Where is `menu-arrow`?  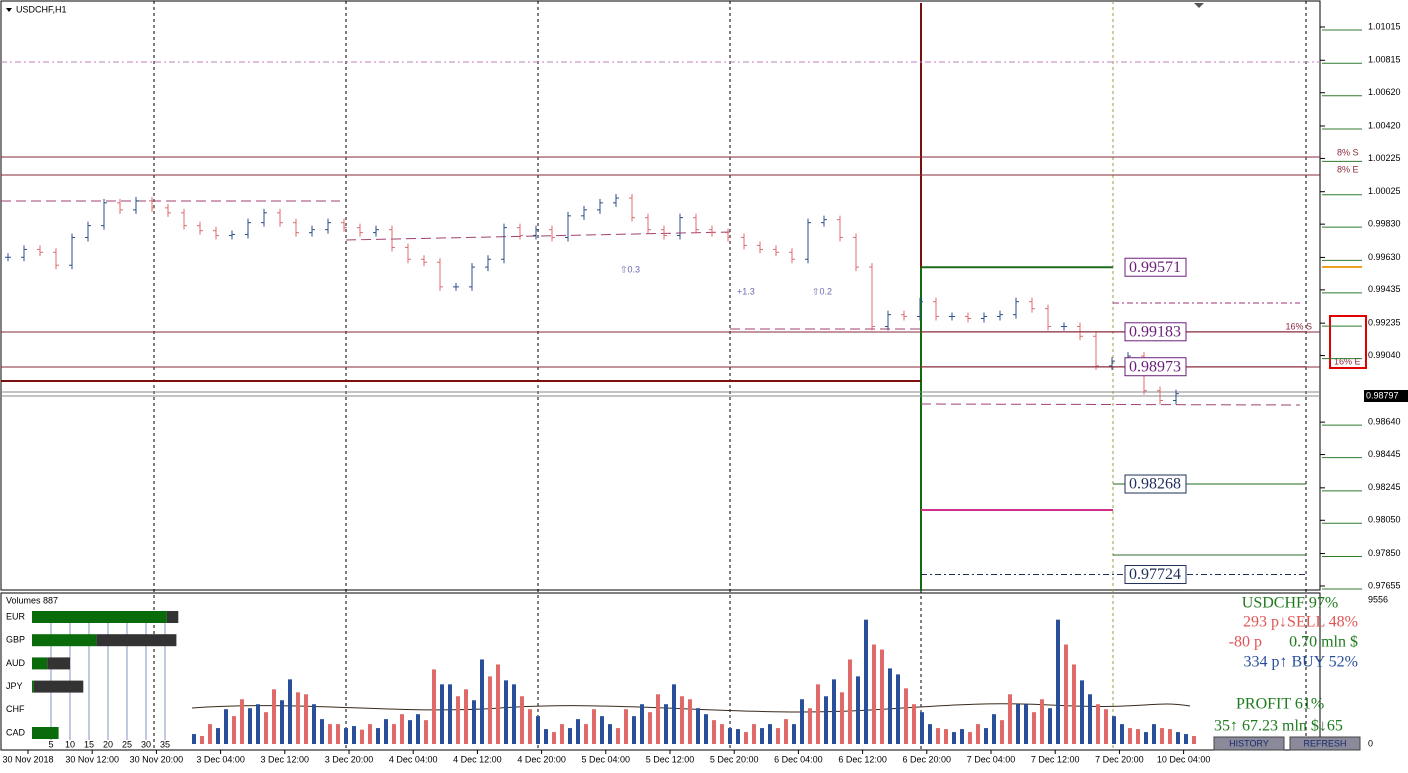
menu-arrow is located at coordinates (9, 10).